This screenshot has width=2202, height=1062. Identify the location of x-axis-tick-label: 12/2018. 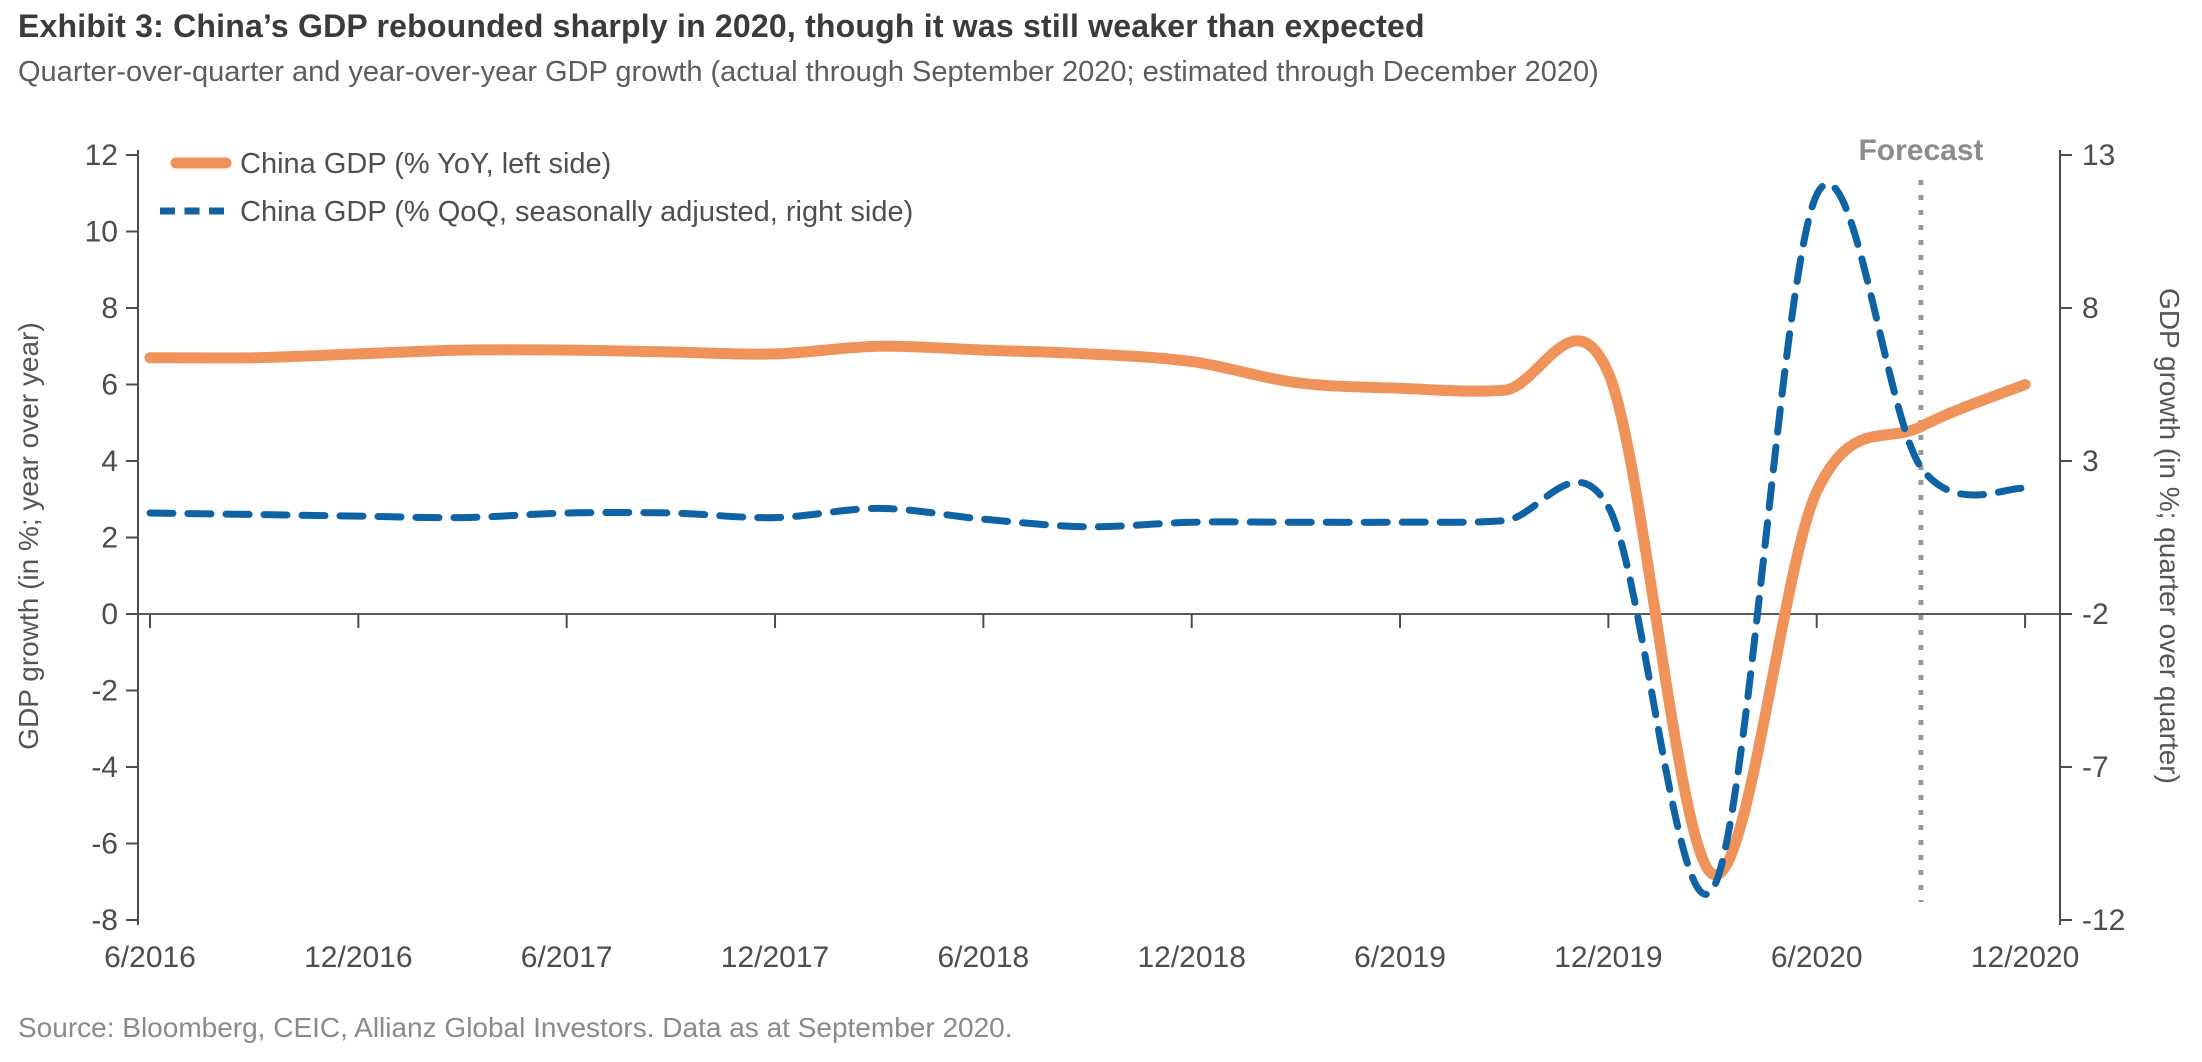
(1191, 957).